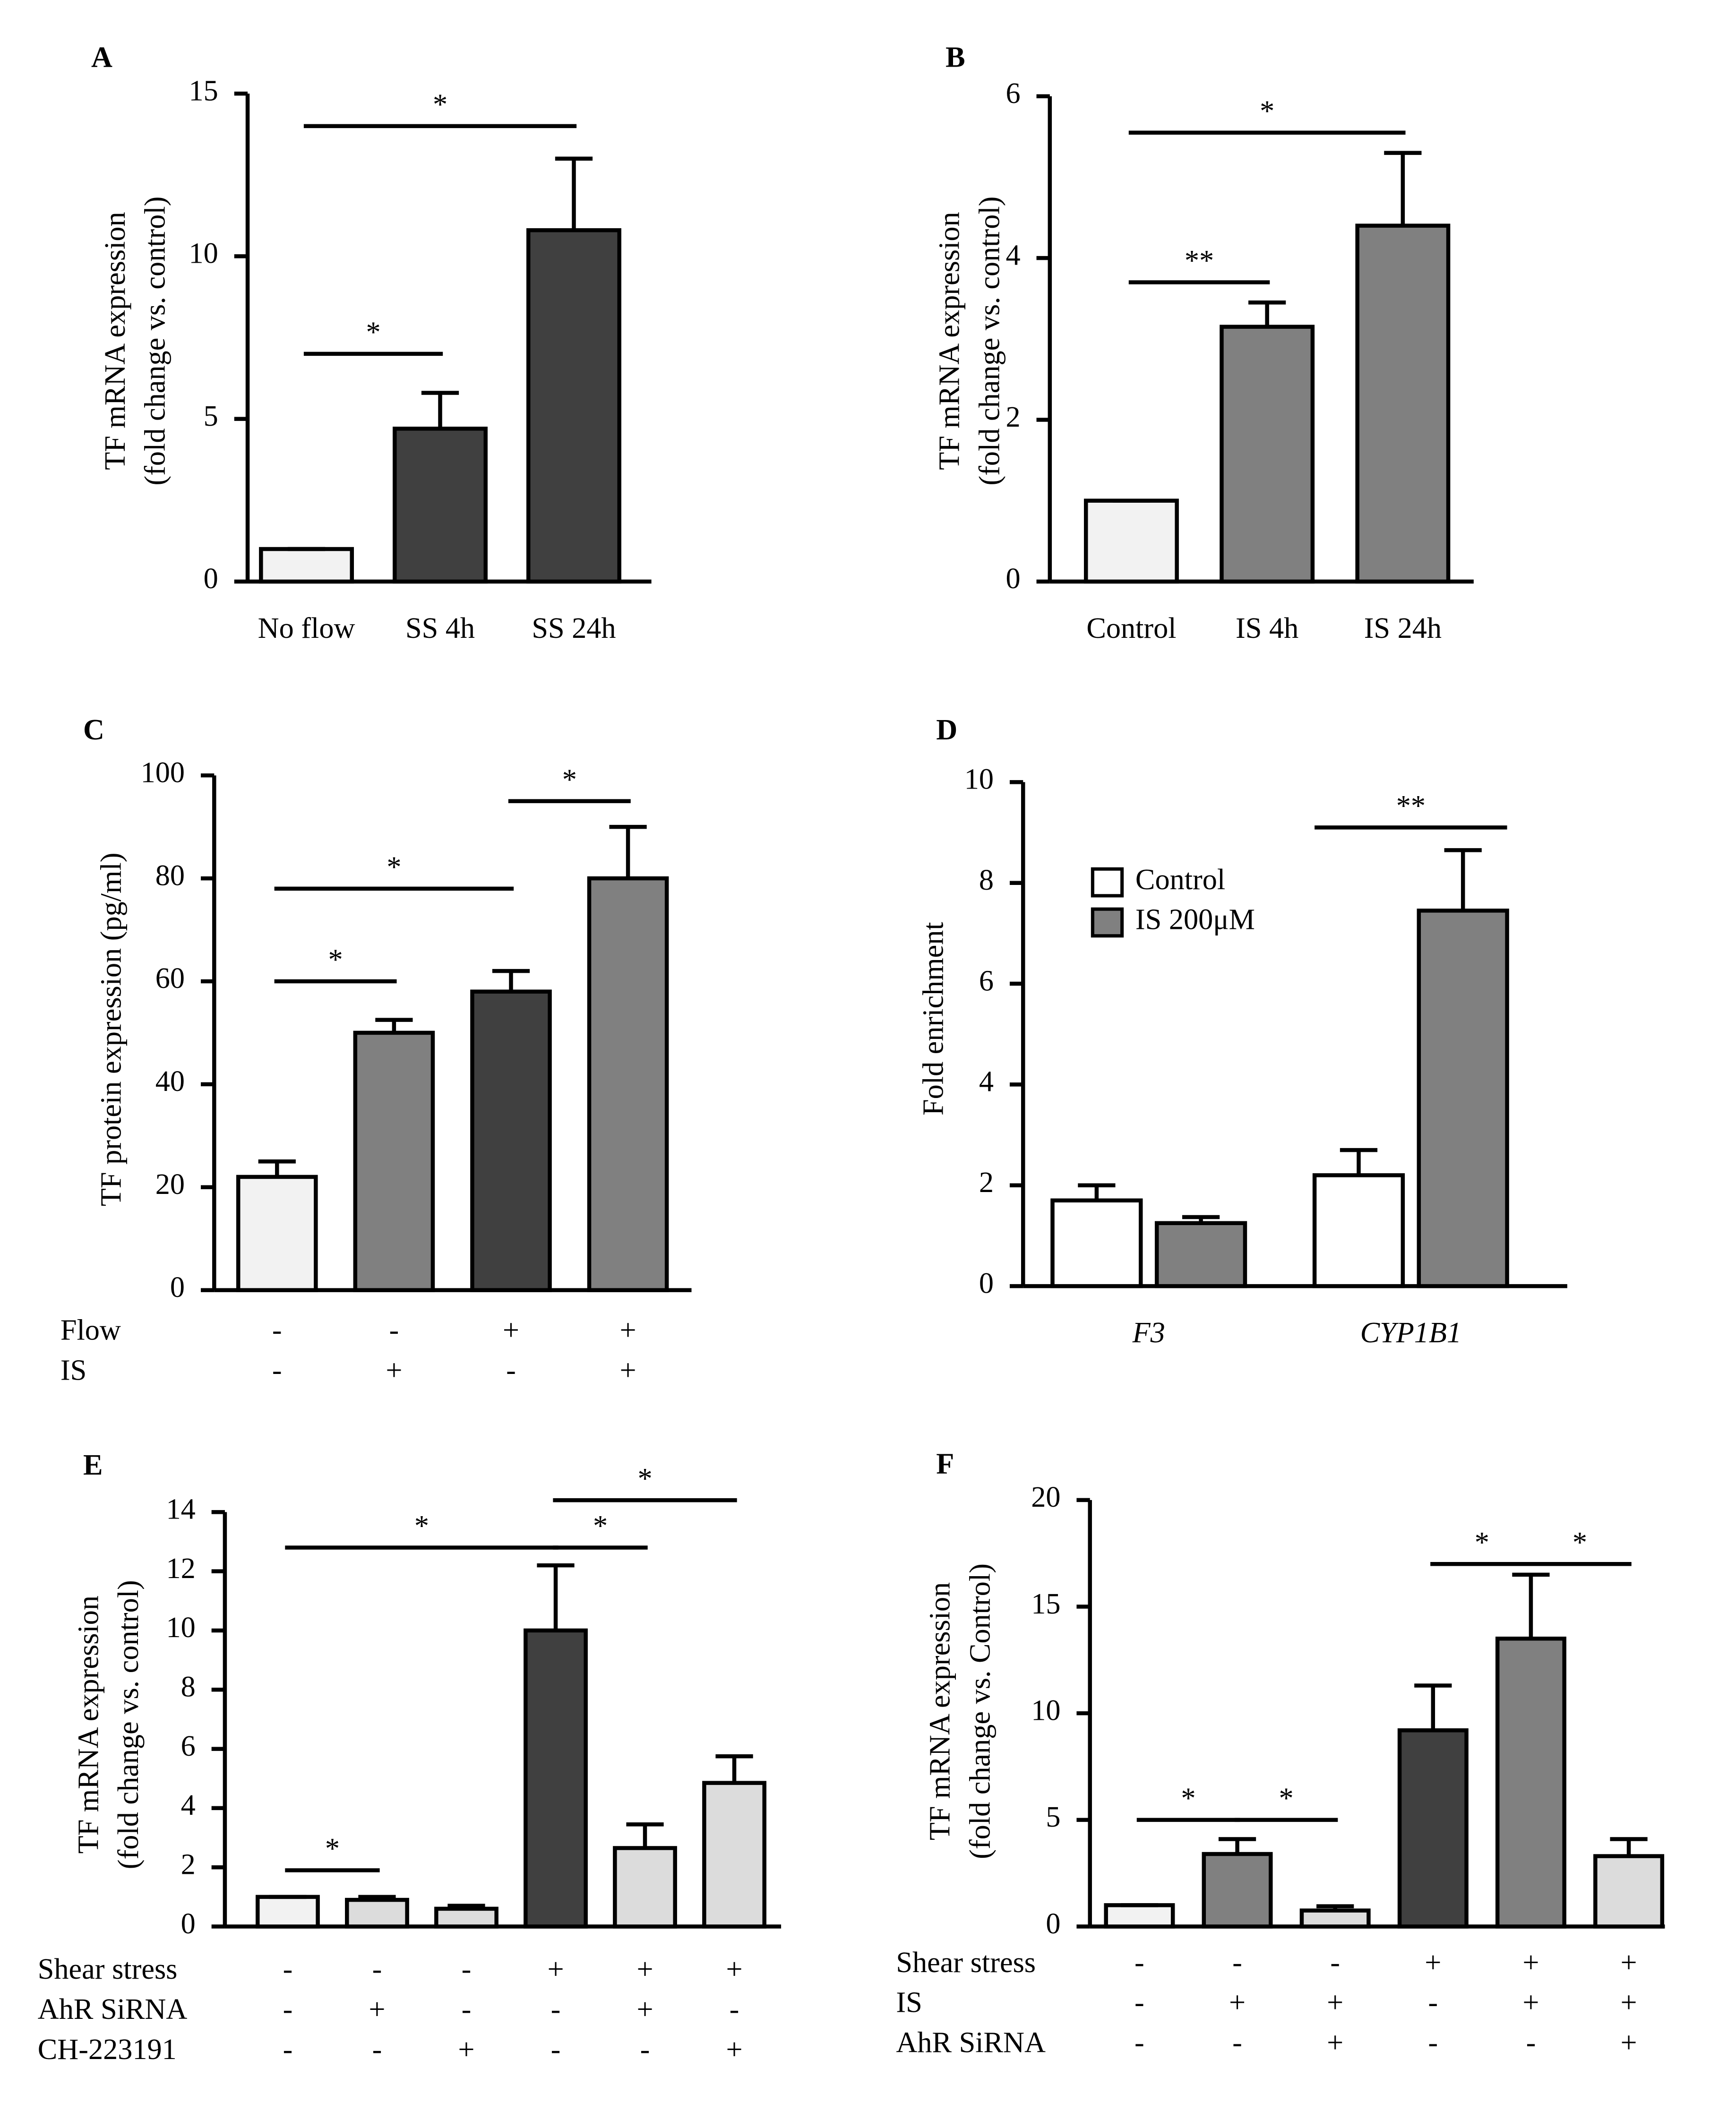  What do you see at coordinates (180, 1569) in the screenshot?
I see `y-tick-label: 12` at bounding box center [180, 1569].